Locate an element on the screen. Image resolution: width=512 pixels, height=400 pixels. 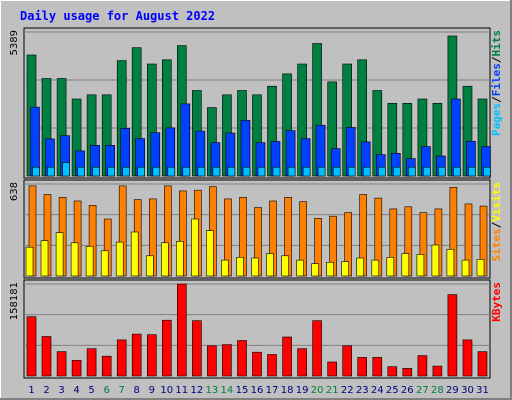
panel-hits-ymax-label: 5389 is located at coordinates (14, 42).